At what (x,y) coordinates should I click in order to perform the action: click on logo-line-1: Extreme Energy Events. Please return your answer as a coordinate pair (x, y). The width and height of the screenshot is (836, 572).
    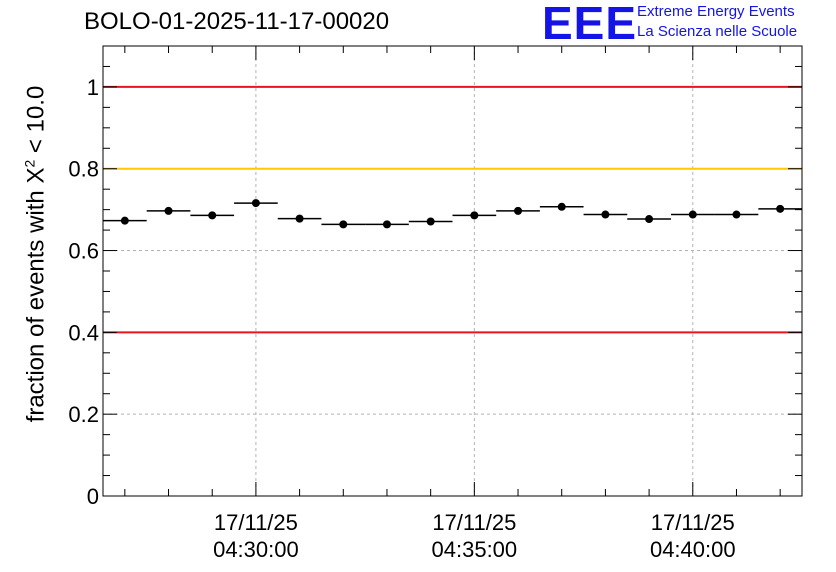
    Looking at the image, I should click on (716, 11).